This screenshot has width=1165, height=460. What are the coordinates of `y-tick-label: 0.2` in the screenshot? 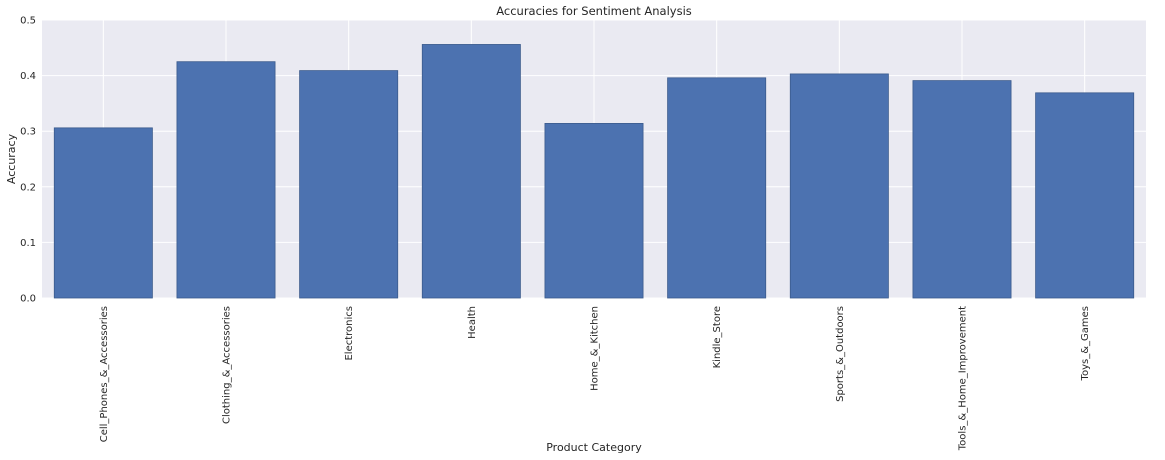 It's located at (28, 187).